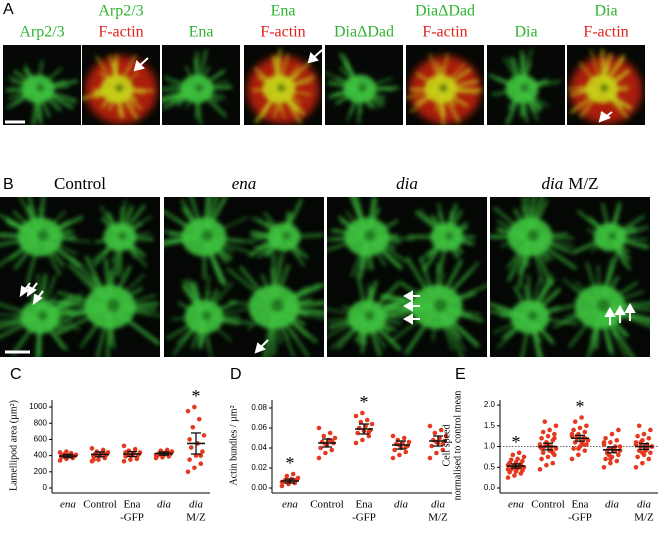 The image size is (659, 548). Describe the element at coordinates (407, 183) in the screenshot. I see `tile-label: dia` at that location.